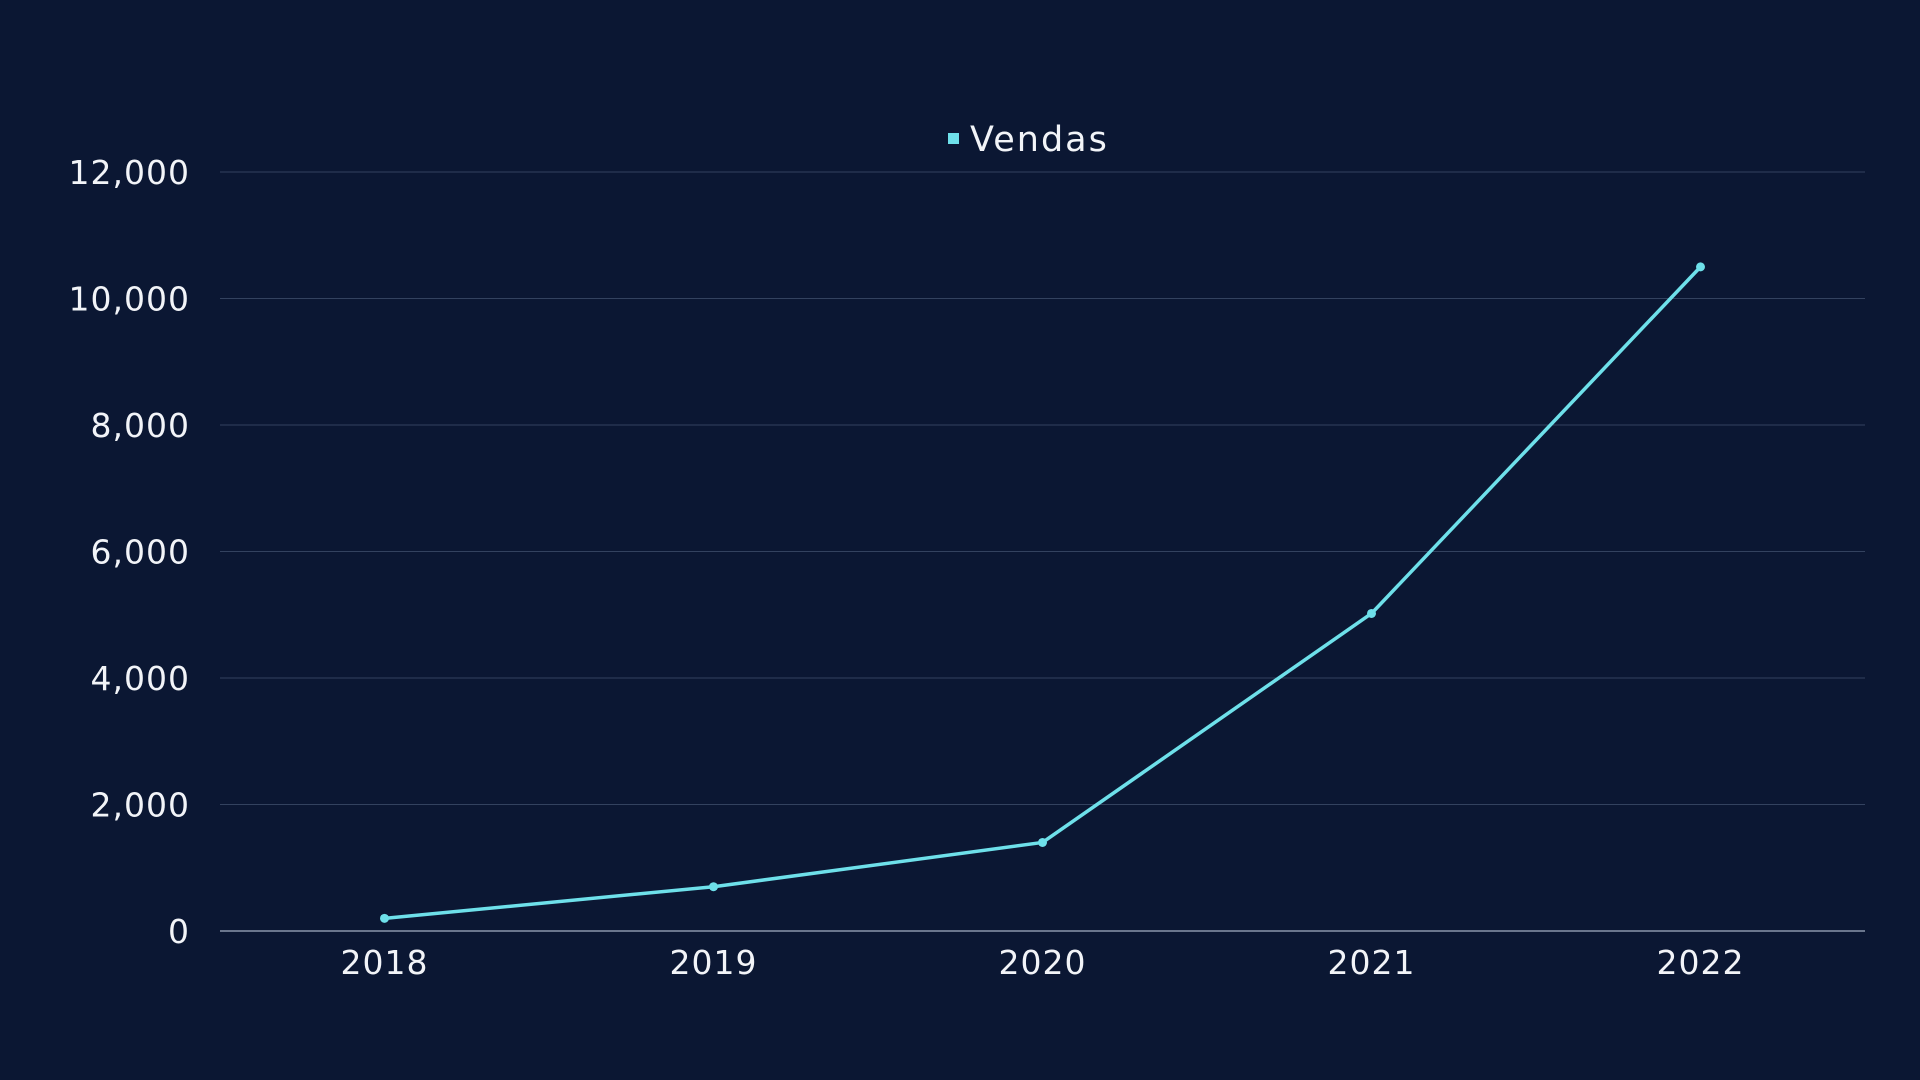 The height and width of the screenshot is (1080, 1920). I want to click on y-tick-label: 12,000, so click(129, 172).